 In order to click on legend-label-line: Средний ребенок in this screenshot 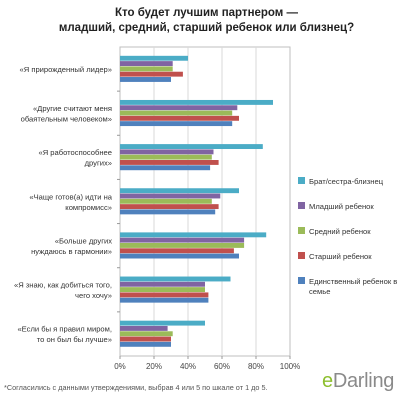, I will do `click(340, 231)`.